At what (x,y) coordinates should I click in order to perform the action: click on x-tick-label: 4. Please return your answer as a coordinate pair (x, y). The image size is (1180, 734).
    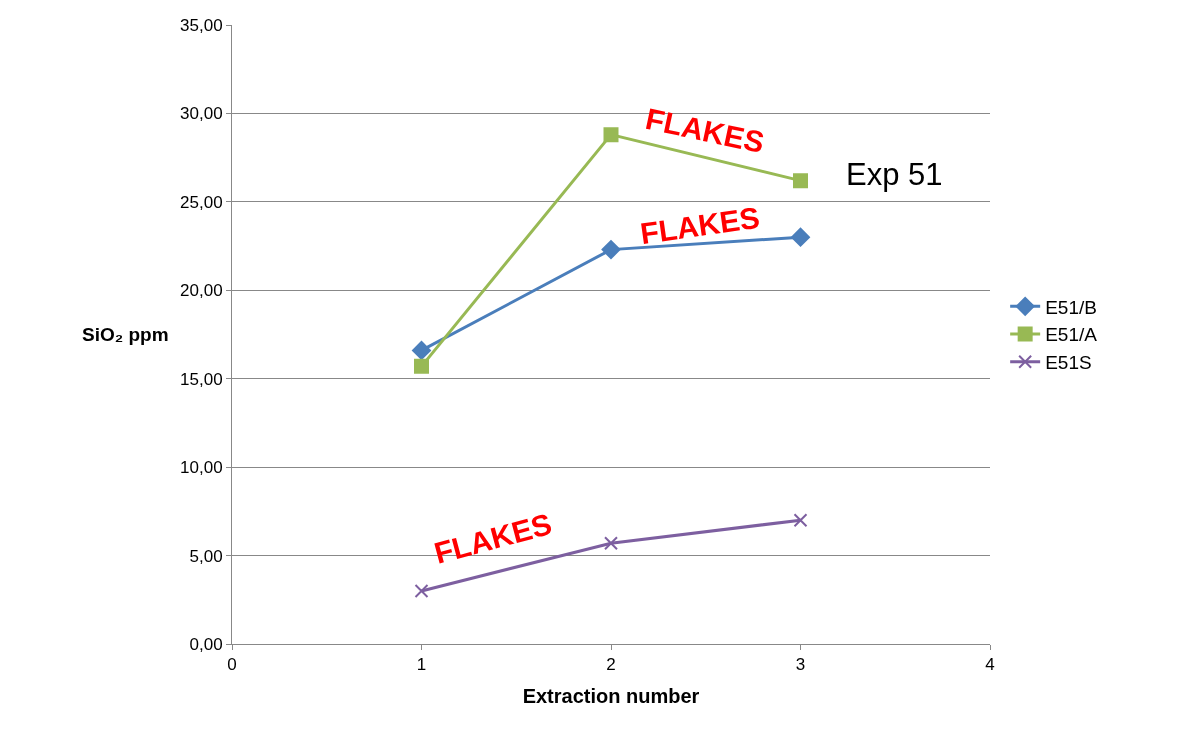
    Looking at the image, I should click on (990, 665).